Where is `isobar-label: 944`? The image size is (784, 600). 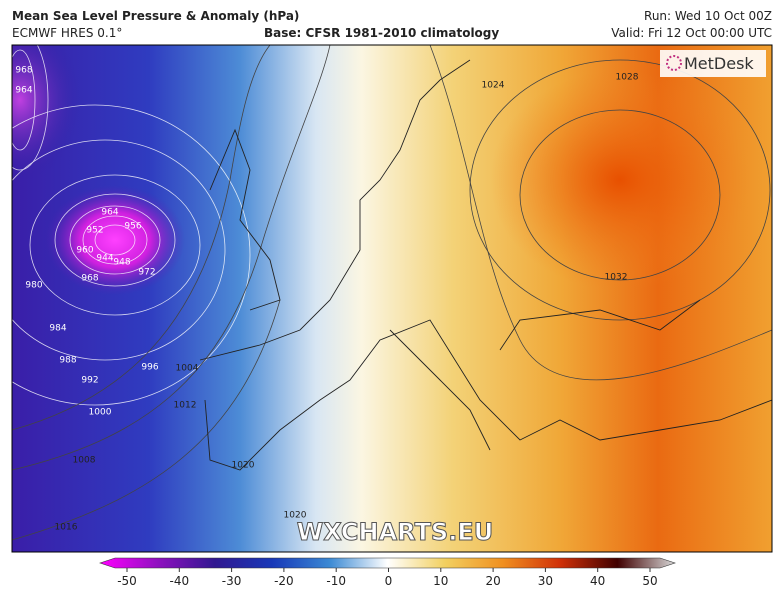
isobar-label: 944 is located at coordinates (104, 259).